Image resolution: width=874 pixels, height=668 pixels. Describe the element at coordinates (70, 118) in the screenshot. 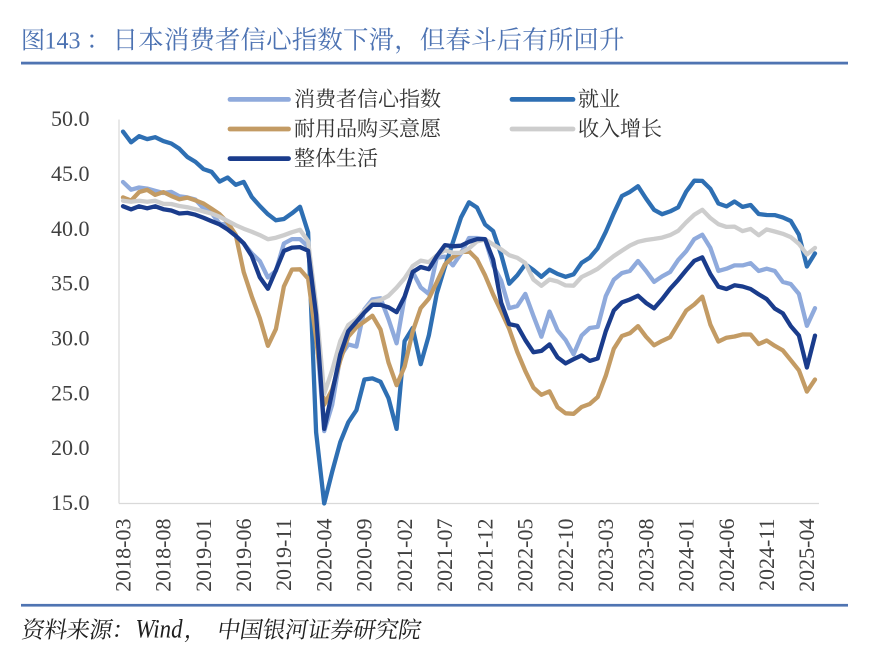

I see `svg-text: 50.0` at that location.